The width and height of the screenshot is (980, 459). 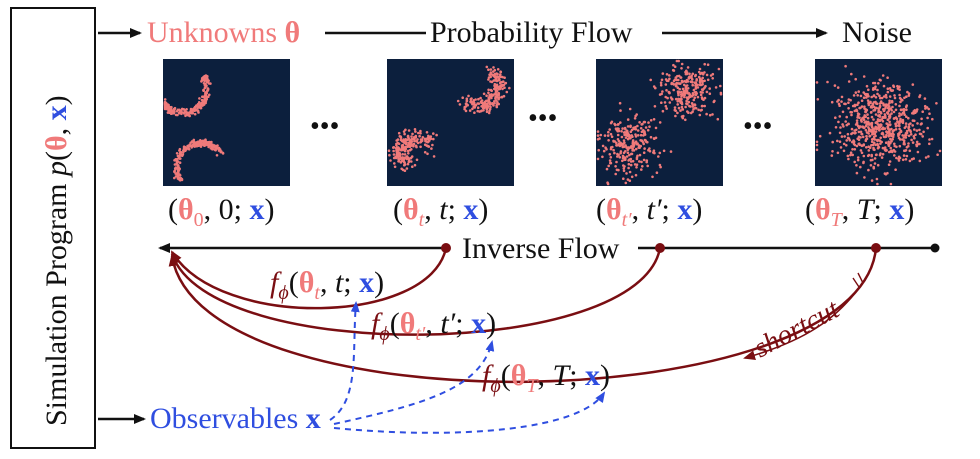 I want to click on simulation-program-box, so click(x=53, y=228).